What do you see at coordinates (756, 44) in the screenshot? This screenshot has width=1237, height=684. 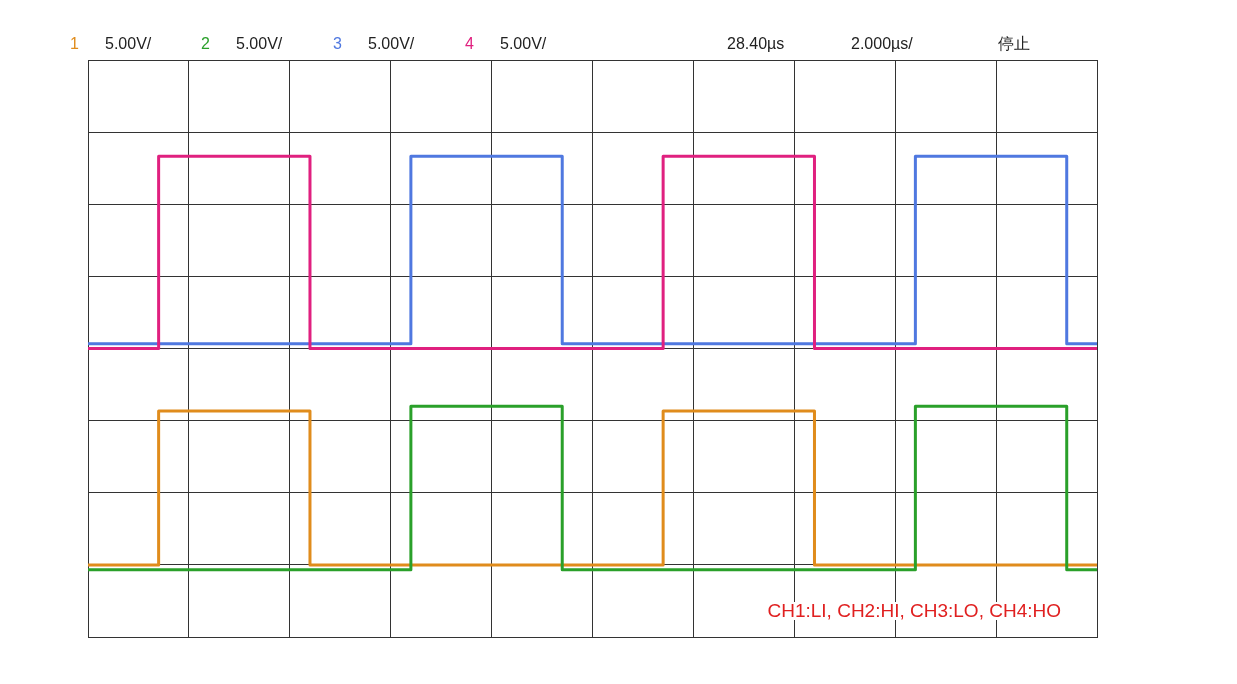 I see `text: 28.40µs` at bounding box center [756, 44].